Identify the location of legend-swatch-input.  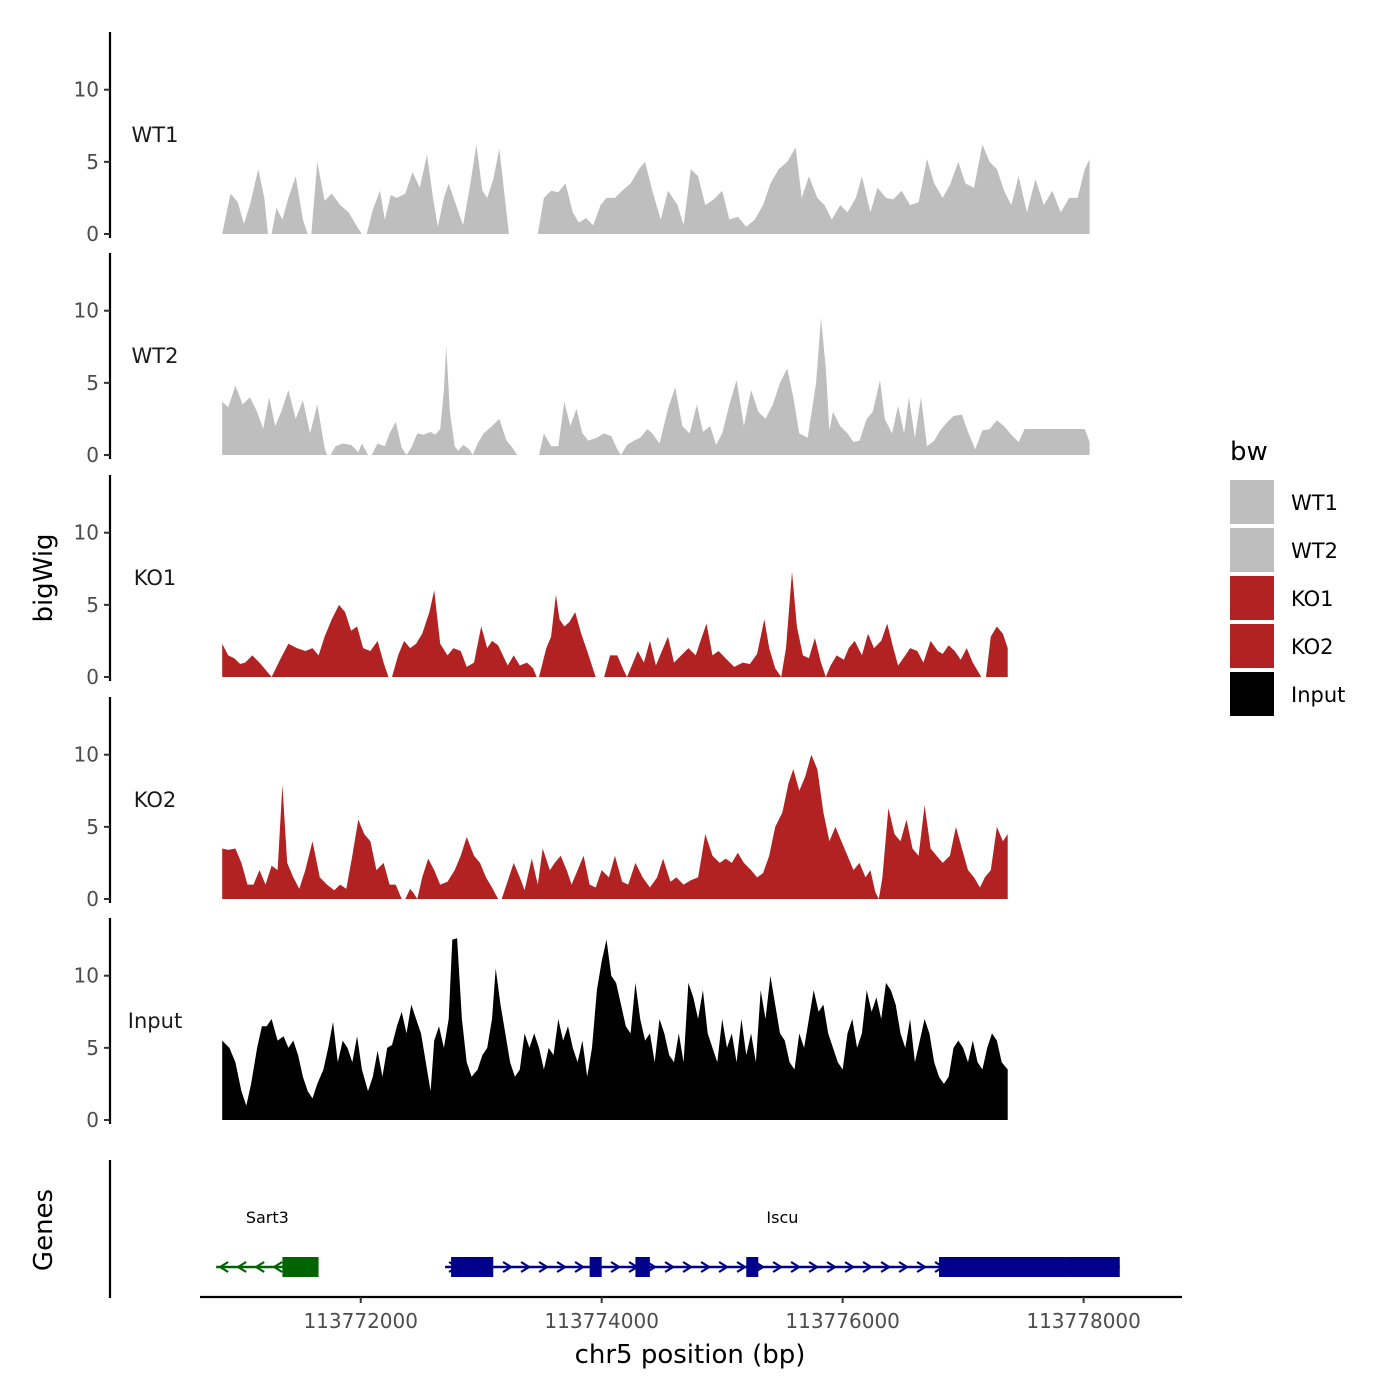
(1252, 694).